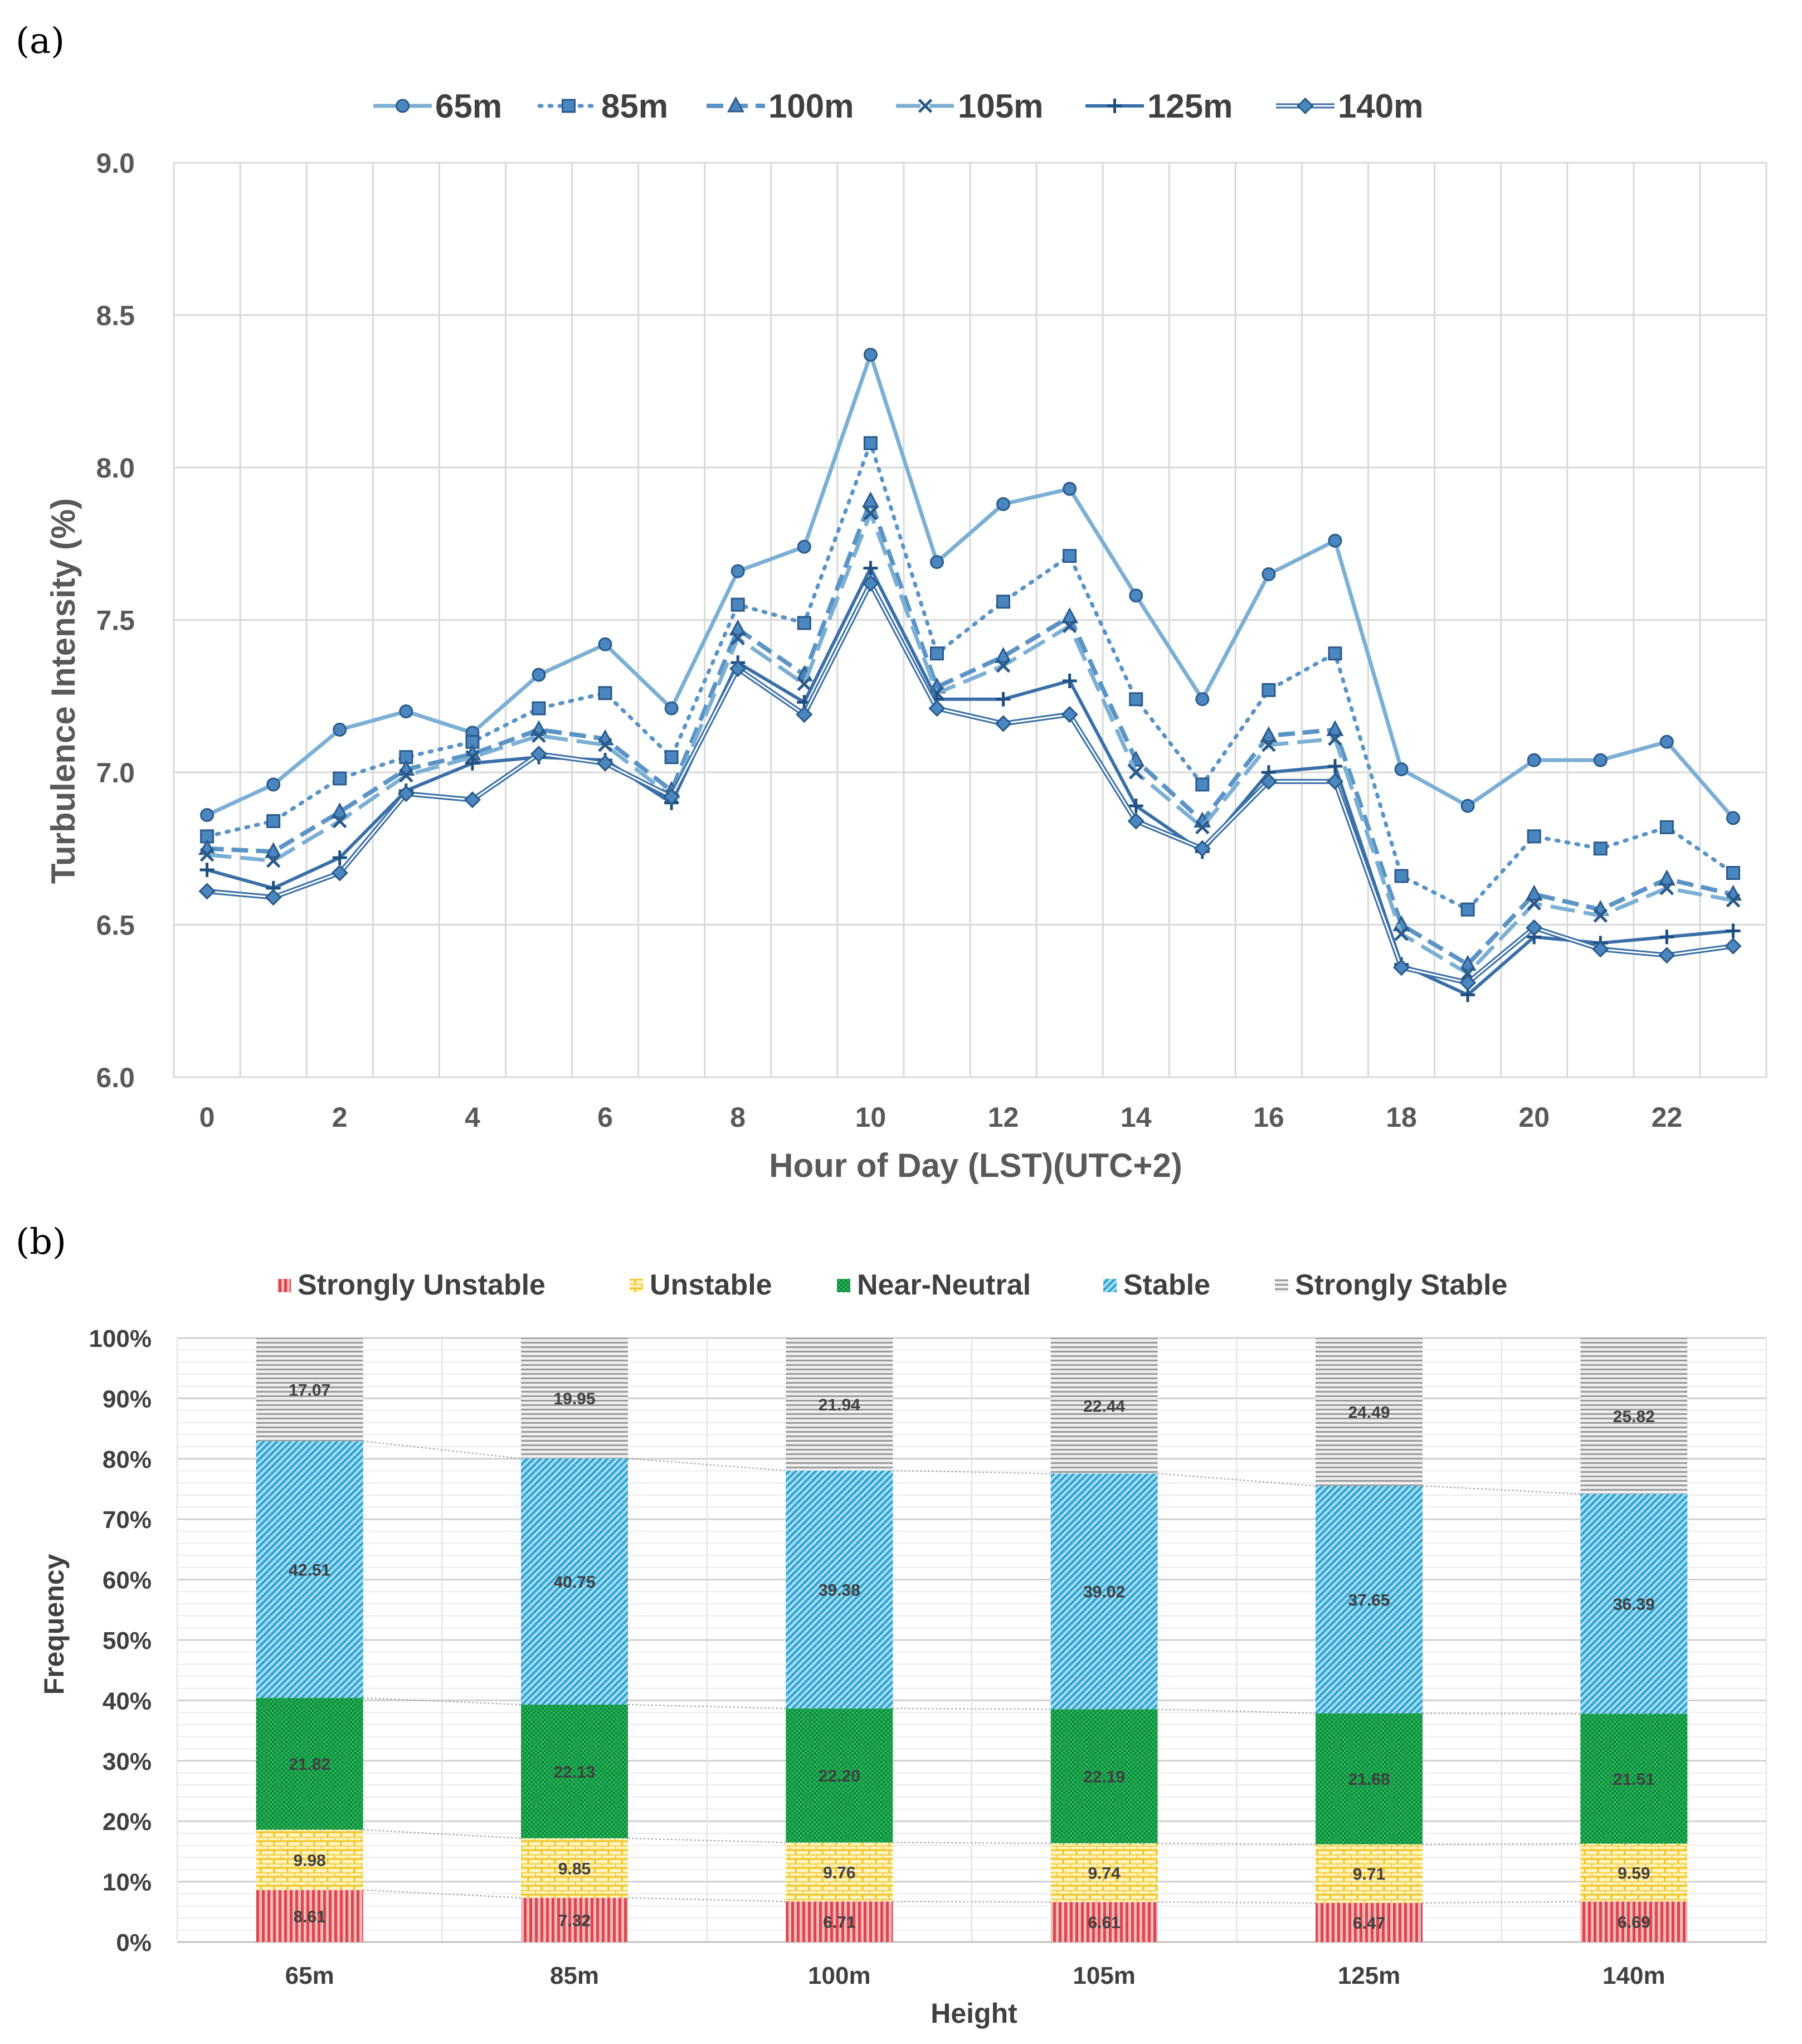 This screenshot has height=2044, width=1802. What do you see at coordinates (1401, 1285) in the screenshot?
I see `legend-label: Strongly Stable` at bounding box center [1401, 1285].